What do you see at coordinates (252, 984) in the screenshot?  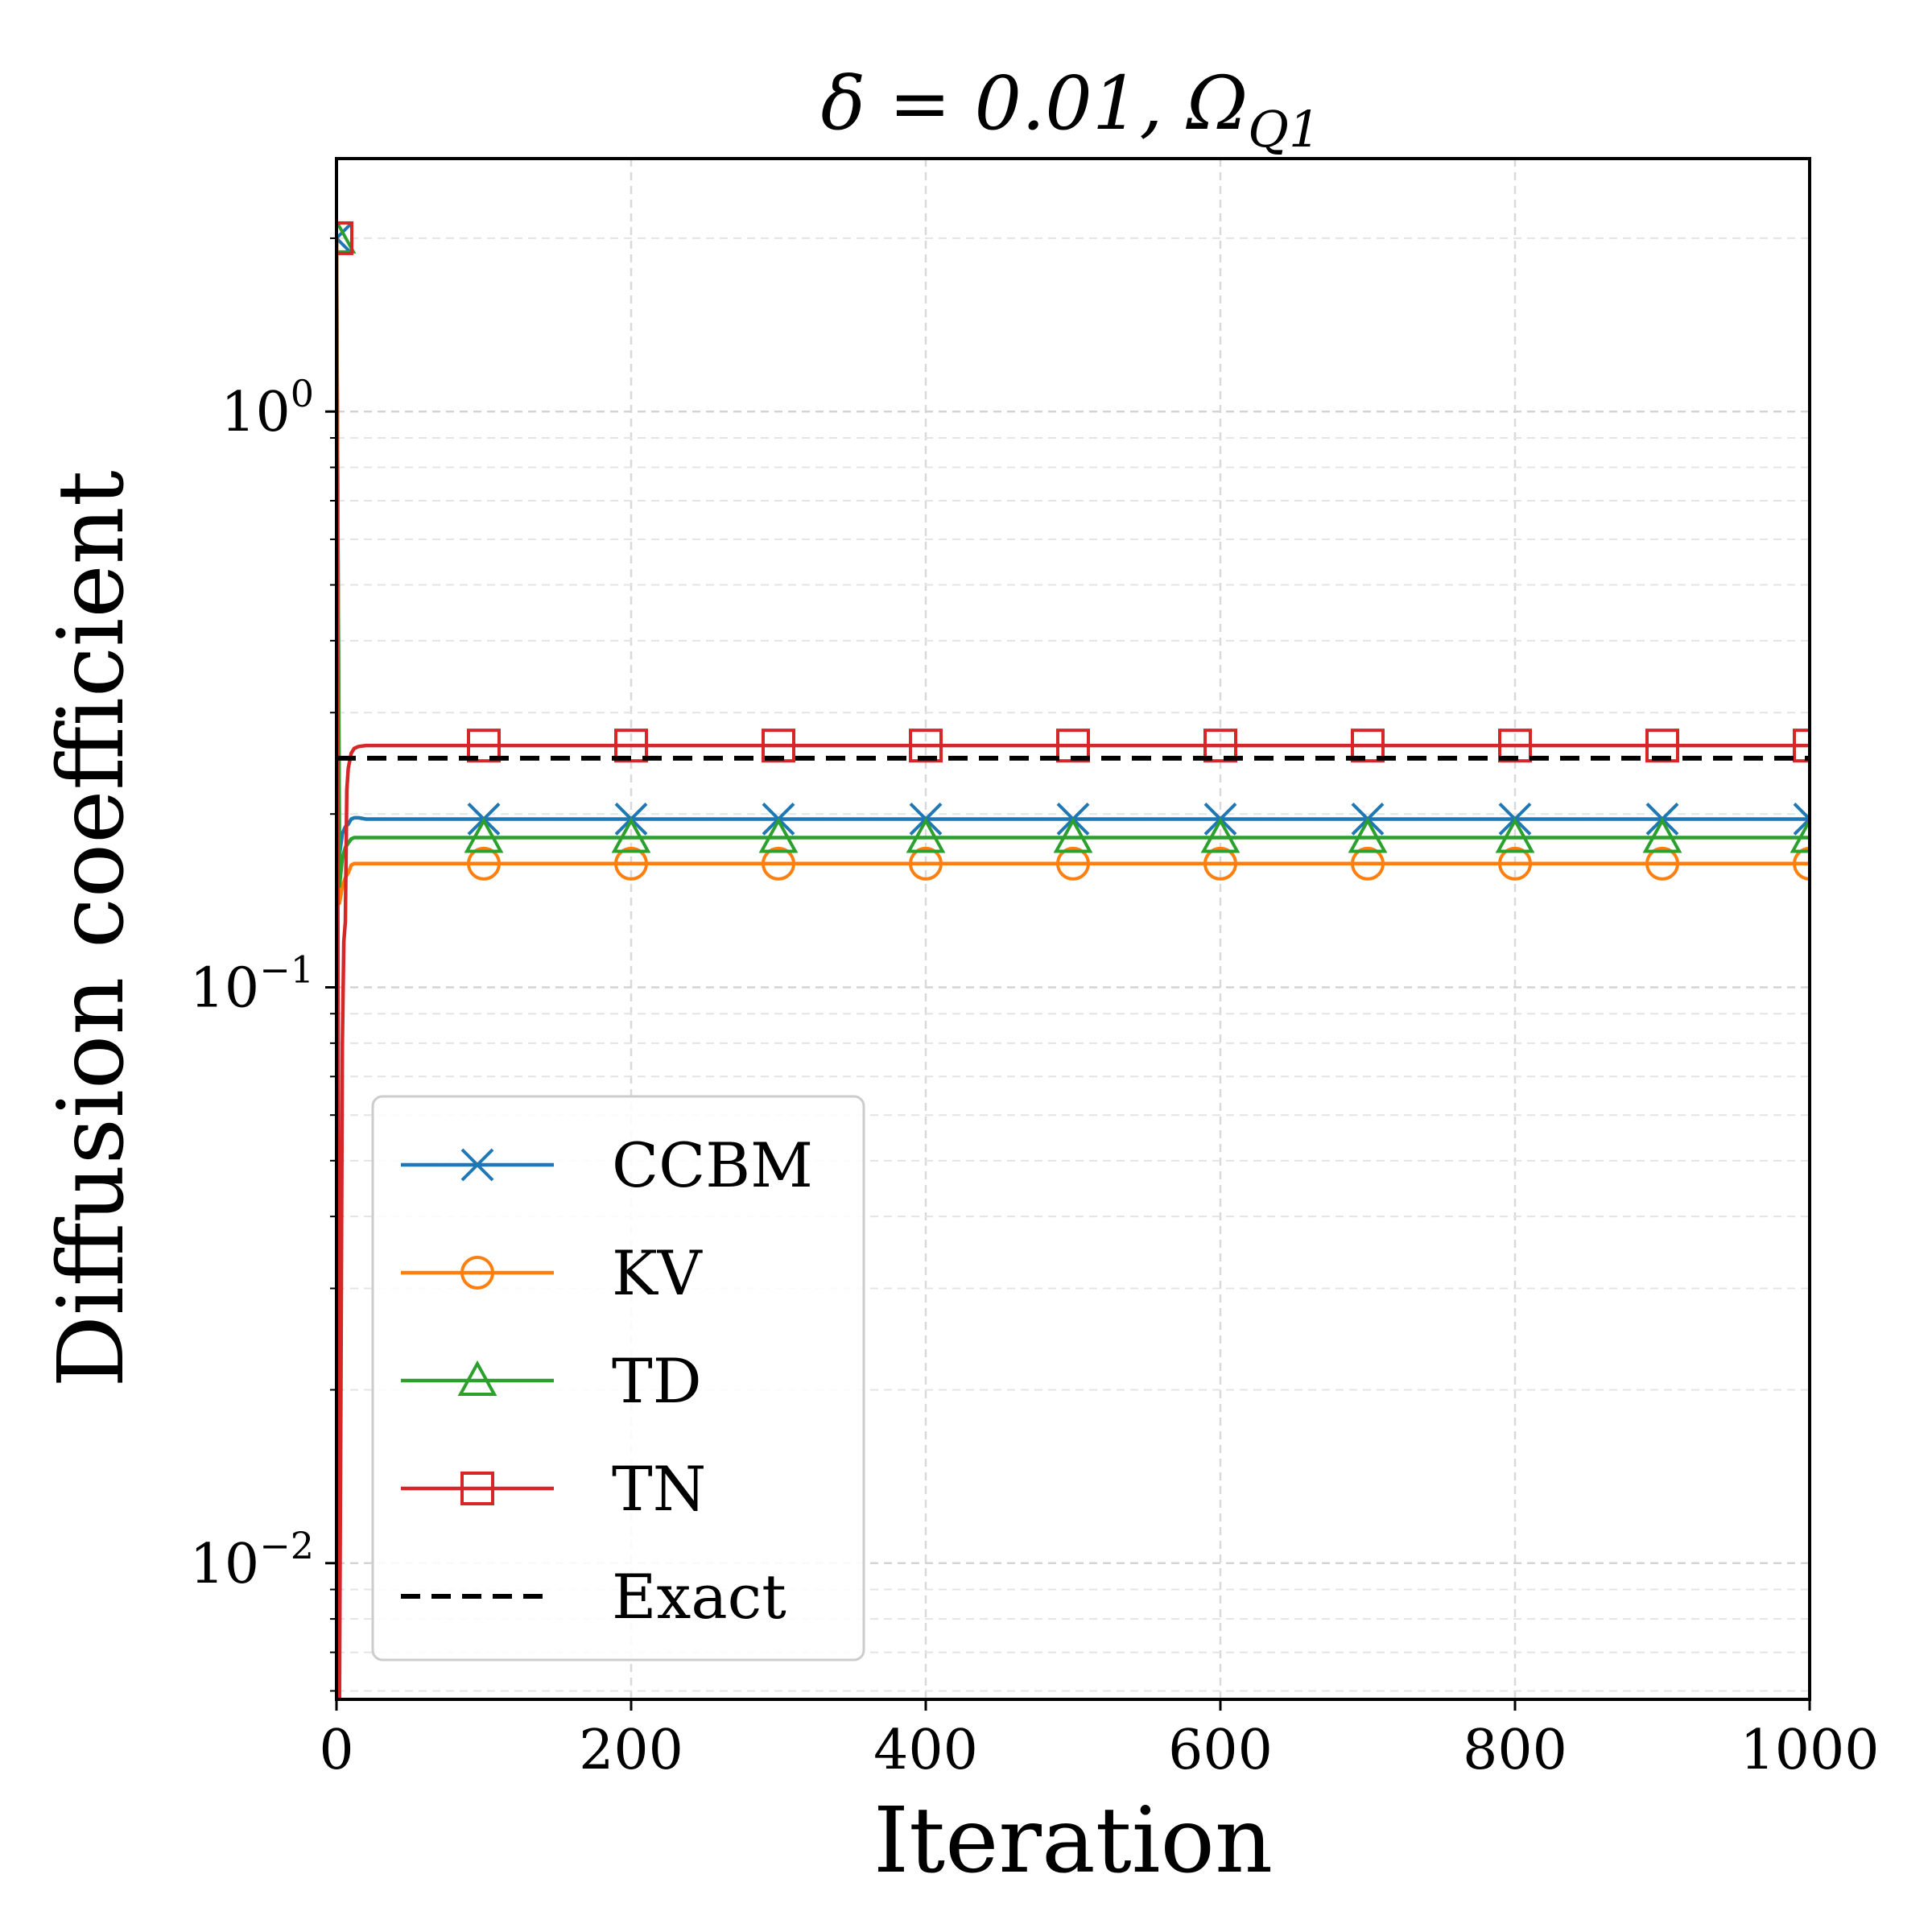 I see `y-tick-label: 10⁻¹` at bounding box center [252, 984].